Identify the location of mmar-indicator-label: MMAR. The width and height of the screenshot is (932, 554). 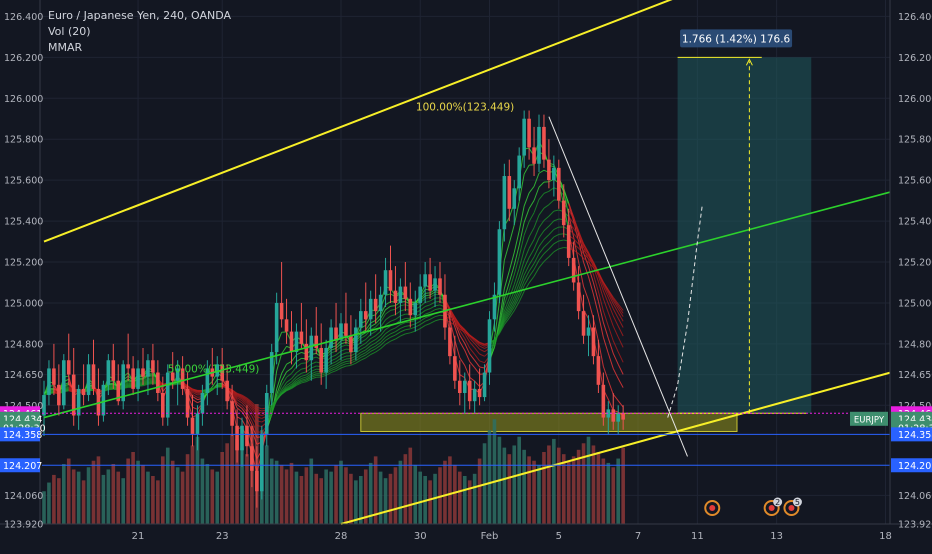
(139, 48).